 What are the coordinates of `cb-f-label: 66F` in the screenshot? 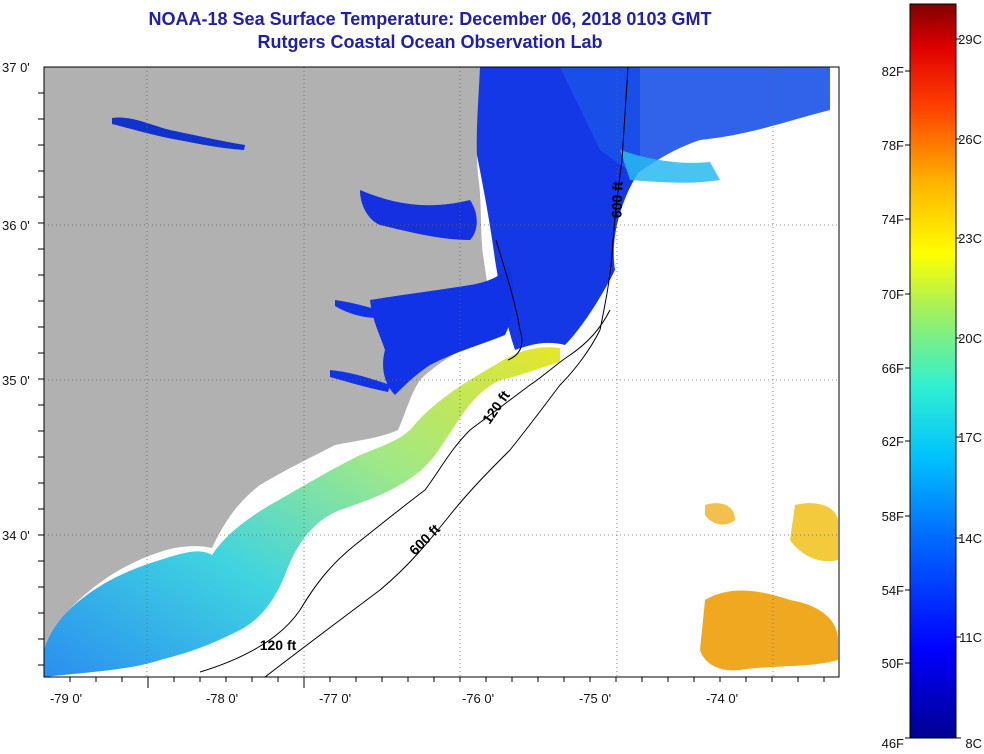 It's located at (893, 368).